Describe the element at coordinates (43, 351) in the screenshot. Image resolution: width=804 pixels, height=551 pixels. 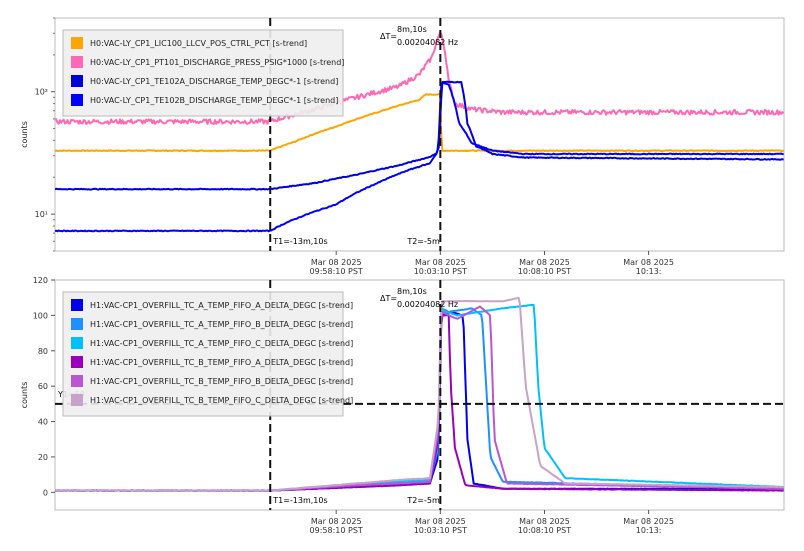
I see `y-tick-label: 80` at that location.